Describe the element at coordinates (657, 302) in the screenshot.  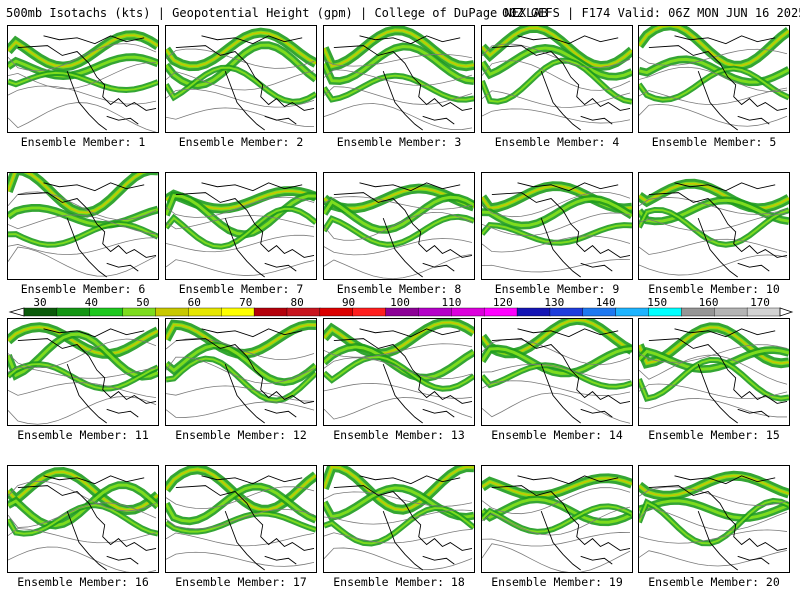
I see `colorbar-tick-label: 150` at that location.